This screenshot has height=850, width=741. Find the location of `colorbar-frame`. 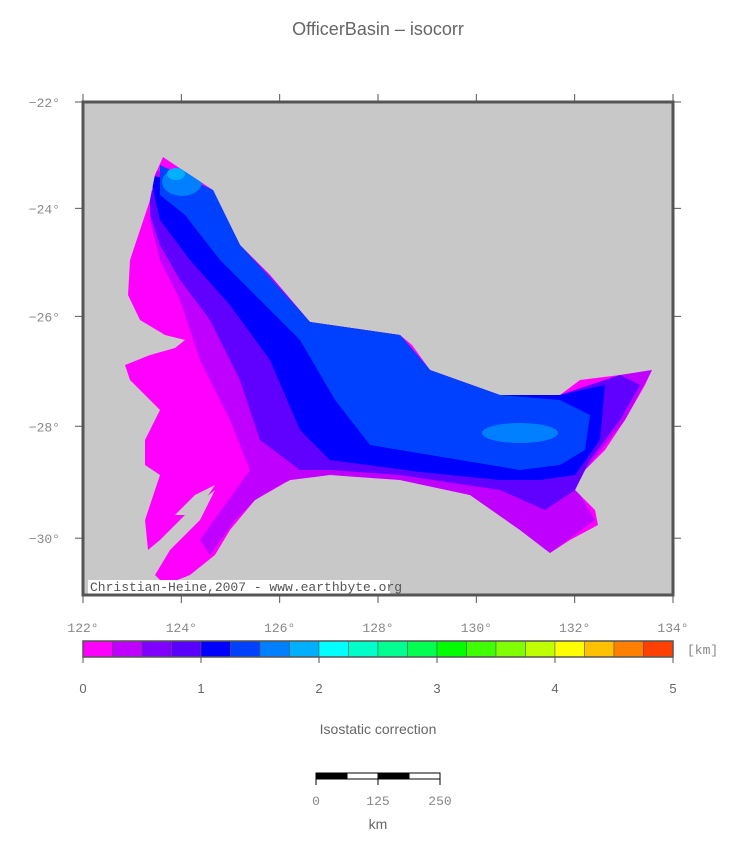

colorbar-frame is located at coordinates (378, 649).